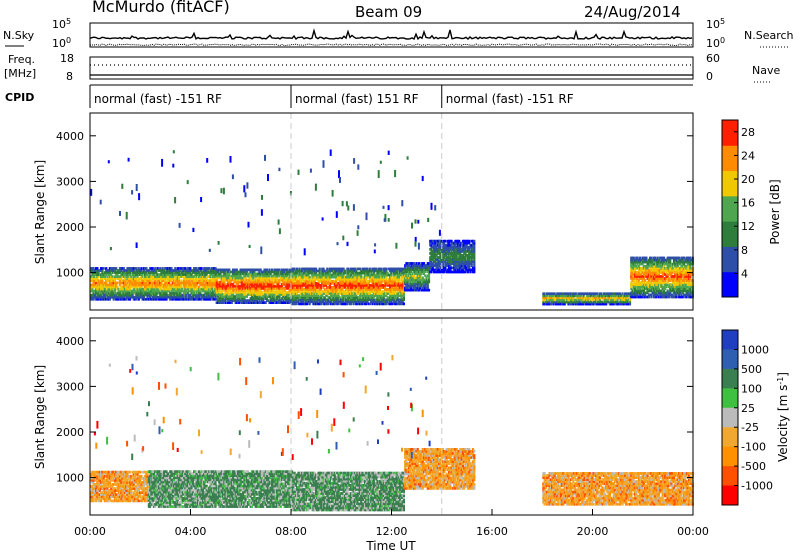 Image resolution: width=800 pixels, height=558 pixels. What do you see at coordinates (357, 99) in the screenshot?
I see `cpid-segment-label: normal (fast) 151 RF` at bounding box center [357, 99].